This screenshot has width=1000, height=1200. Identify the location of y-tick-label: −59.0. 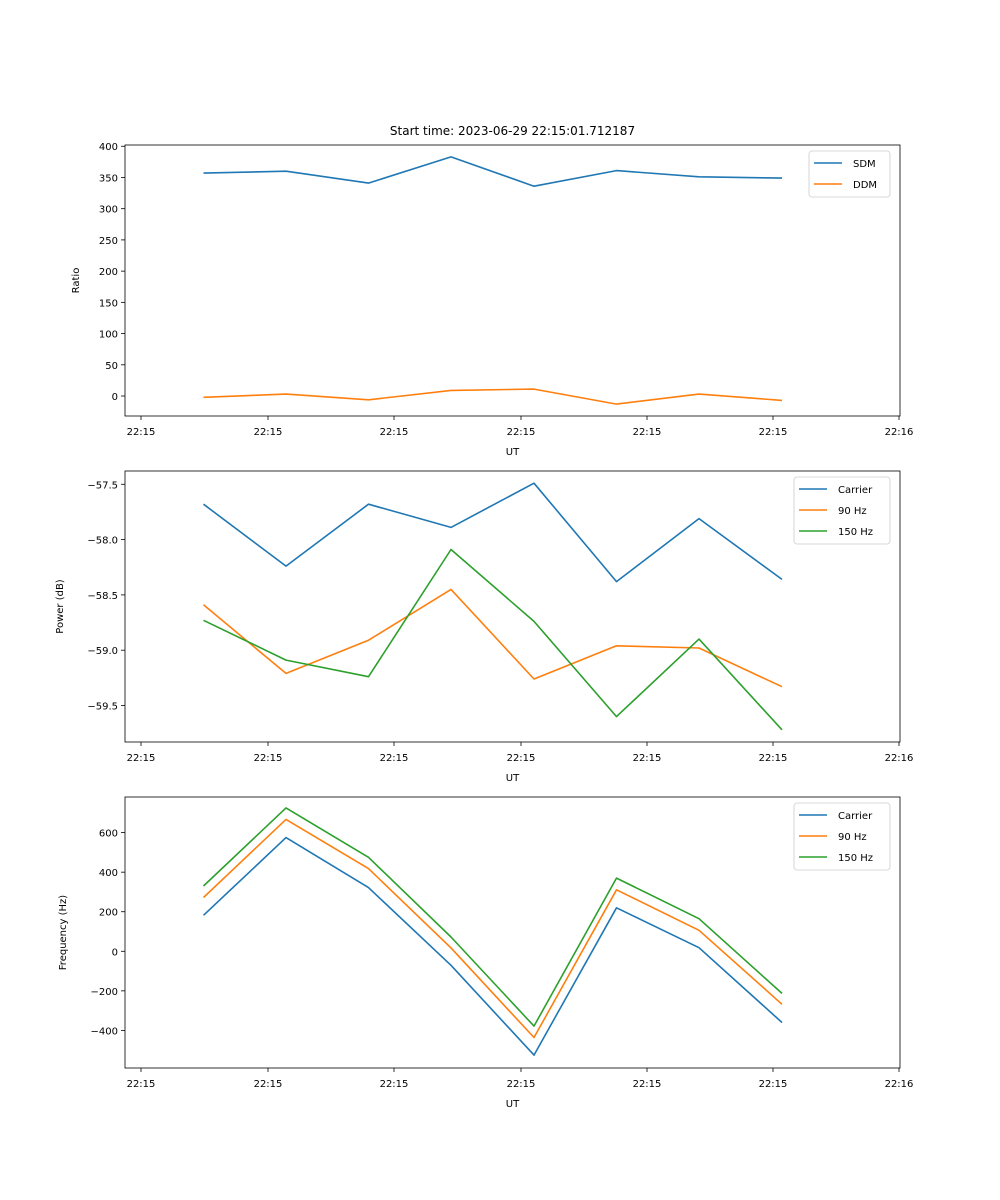
(102, 651).